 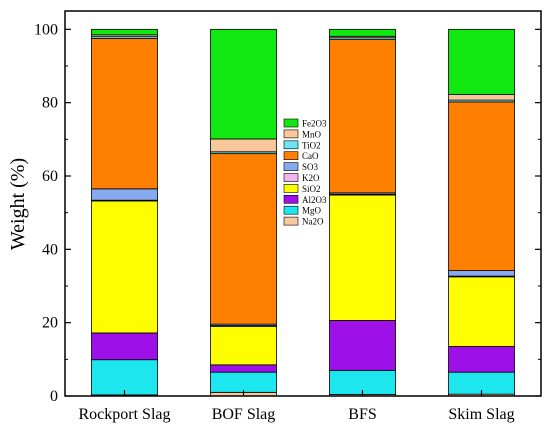 I want to click on legend-swatch-al2o3, so click(x=291, y=199).